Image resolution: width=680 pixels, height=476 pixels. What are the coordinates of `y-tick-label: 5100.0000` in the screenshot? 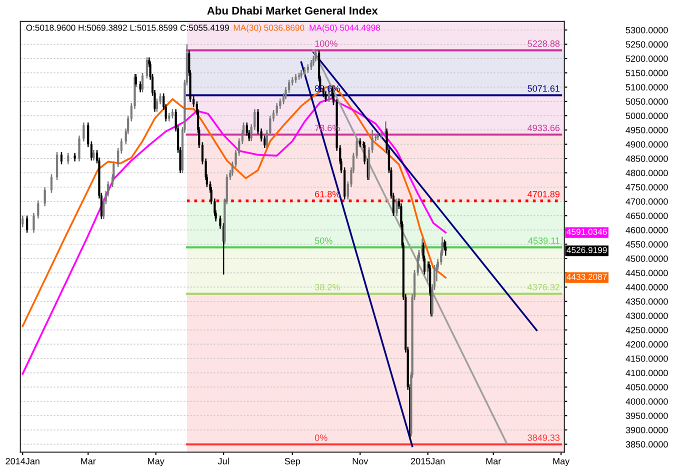 It's located at (647, 87).